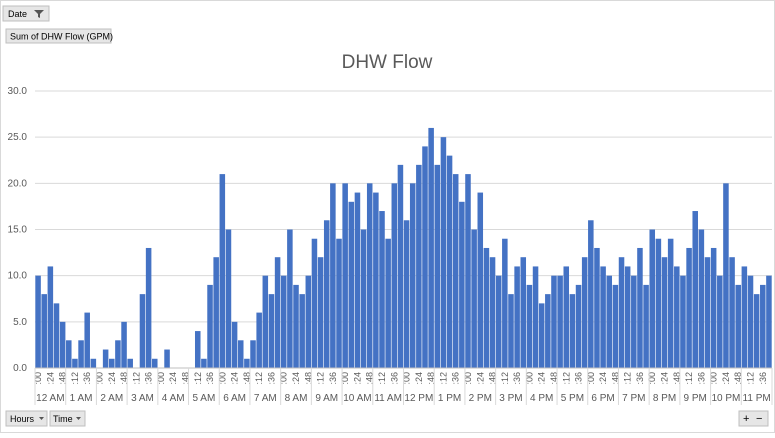  What do you see at coordinates (387, 62) in the screenshot?
I see `chart-title: DHW Flow` at bounding box center [387, 62].